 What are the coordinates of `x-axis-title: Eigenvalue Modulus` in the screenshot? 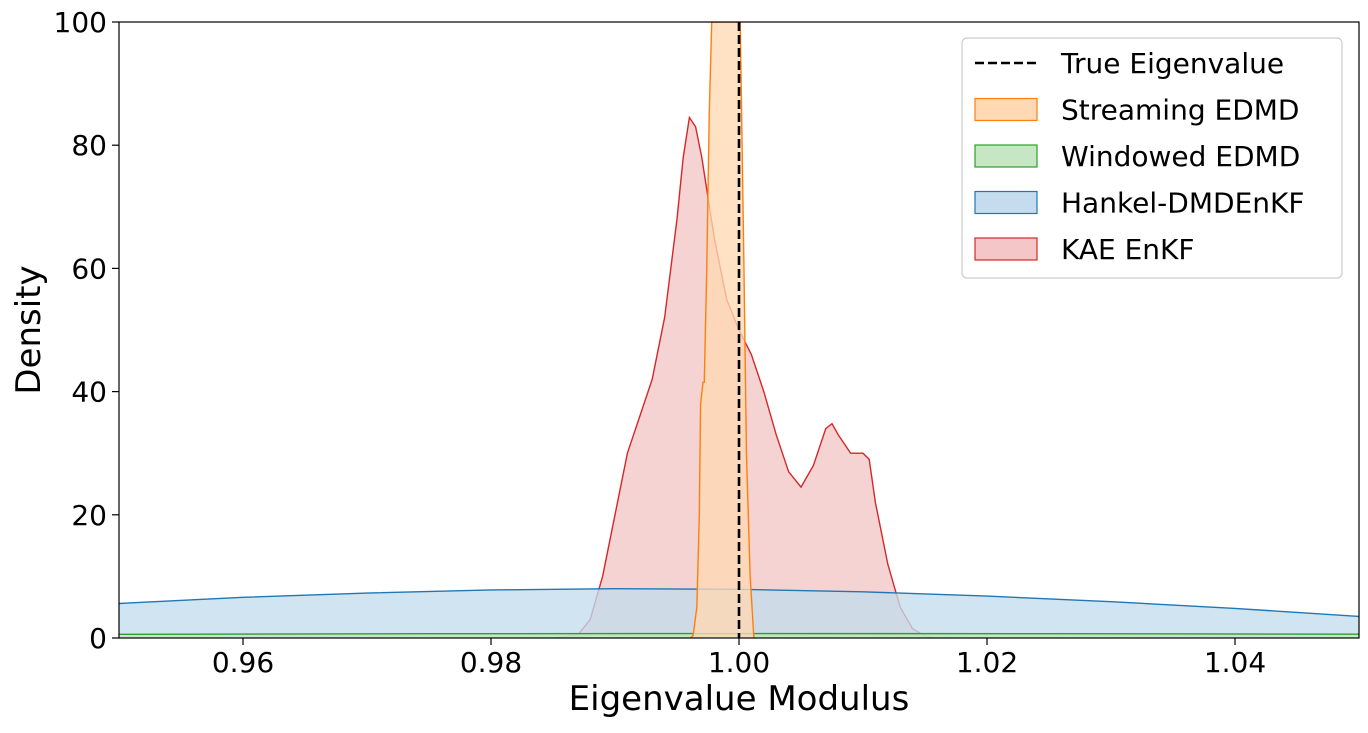 It's located at (739, 699).